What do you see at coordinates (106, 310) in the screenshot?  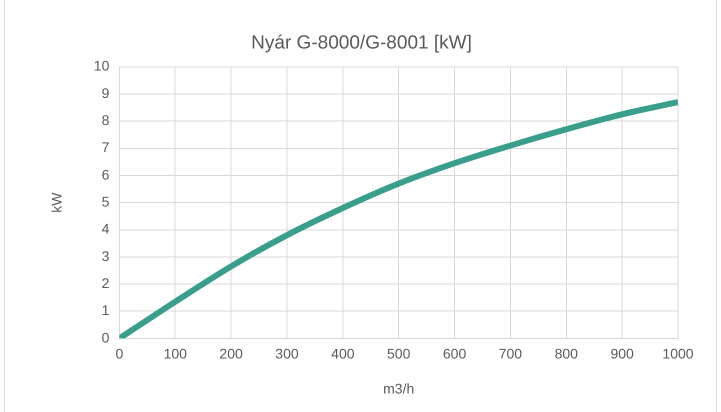 I see `y-tick-label: 1` at bounding box center [106, 310].